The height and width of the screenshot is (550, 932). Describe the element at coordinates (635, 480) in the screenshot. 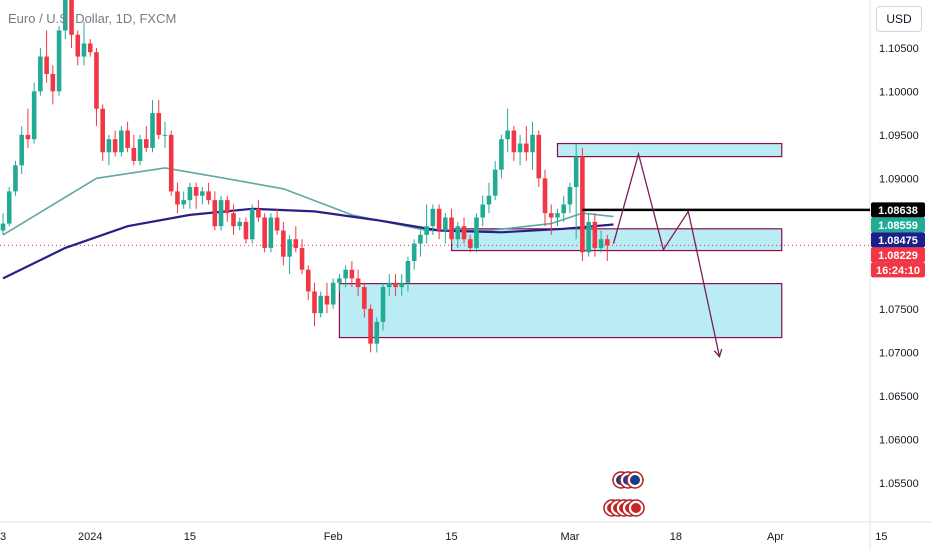

I see `event-flag-center` at that location.